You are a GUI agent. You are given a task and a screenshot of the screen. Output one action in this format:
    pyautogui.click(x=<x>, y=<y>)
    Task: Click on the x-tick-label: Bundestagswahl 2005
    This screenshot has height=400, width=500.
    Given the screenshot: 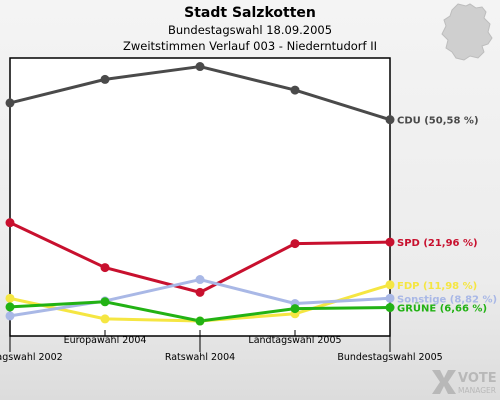 What is the action you would take?
    pyautogui.click(x=389, y=357)
    